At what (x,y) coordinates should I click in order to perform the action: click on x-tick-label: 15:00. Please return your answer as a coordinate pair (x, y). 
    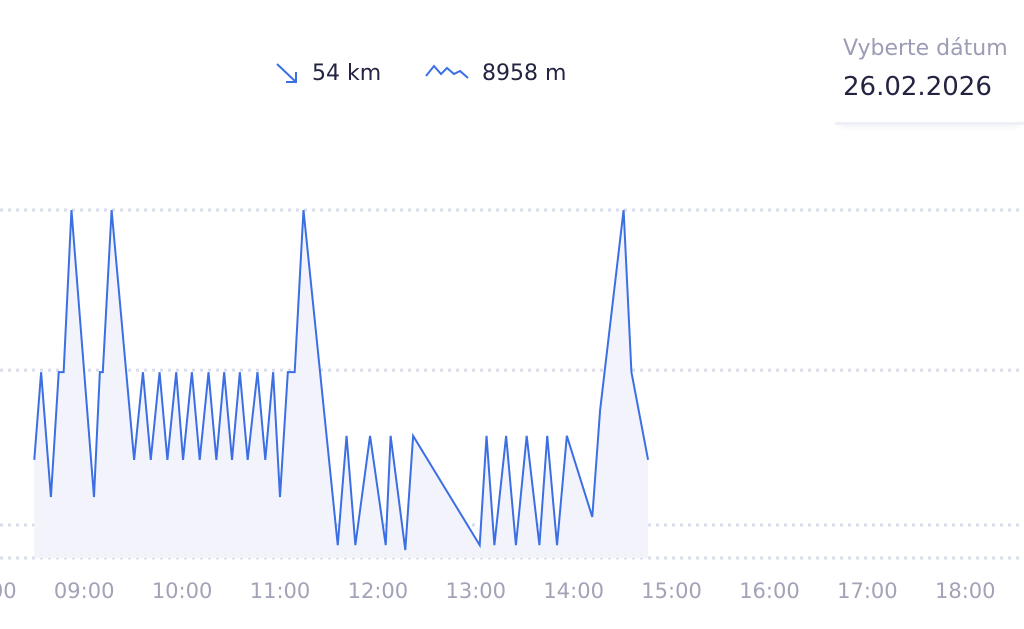
    Looking at the image, I should click on (671, 591).